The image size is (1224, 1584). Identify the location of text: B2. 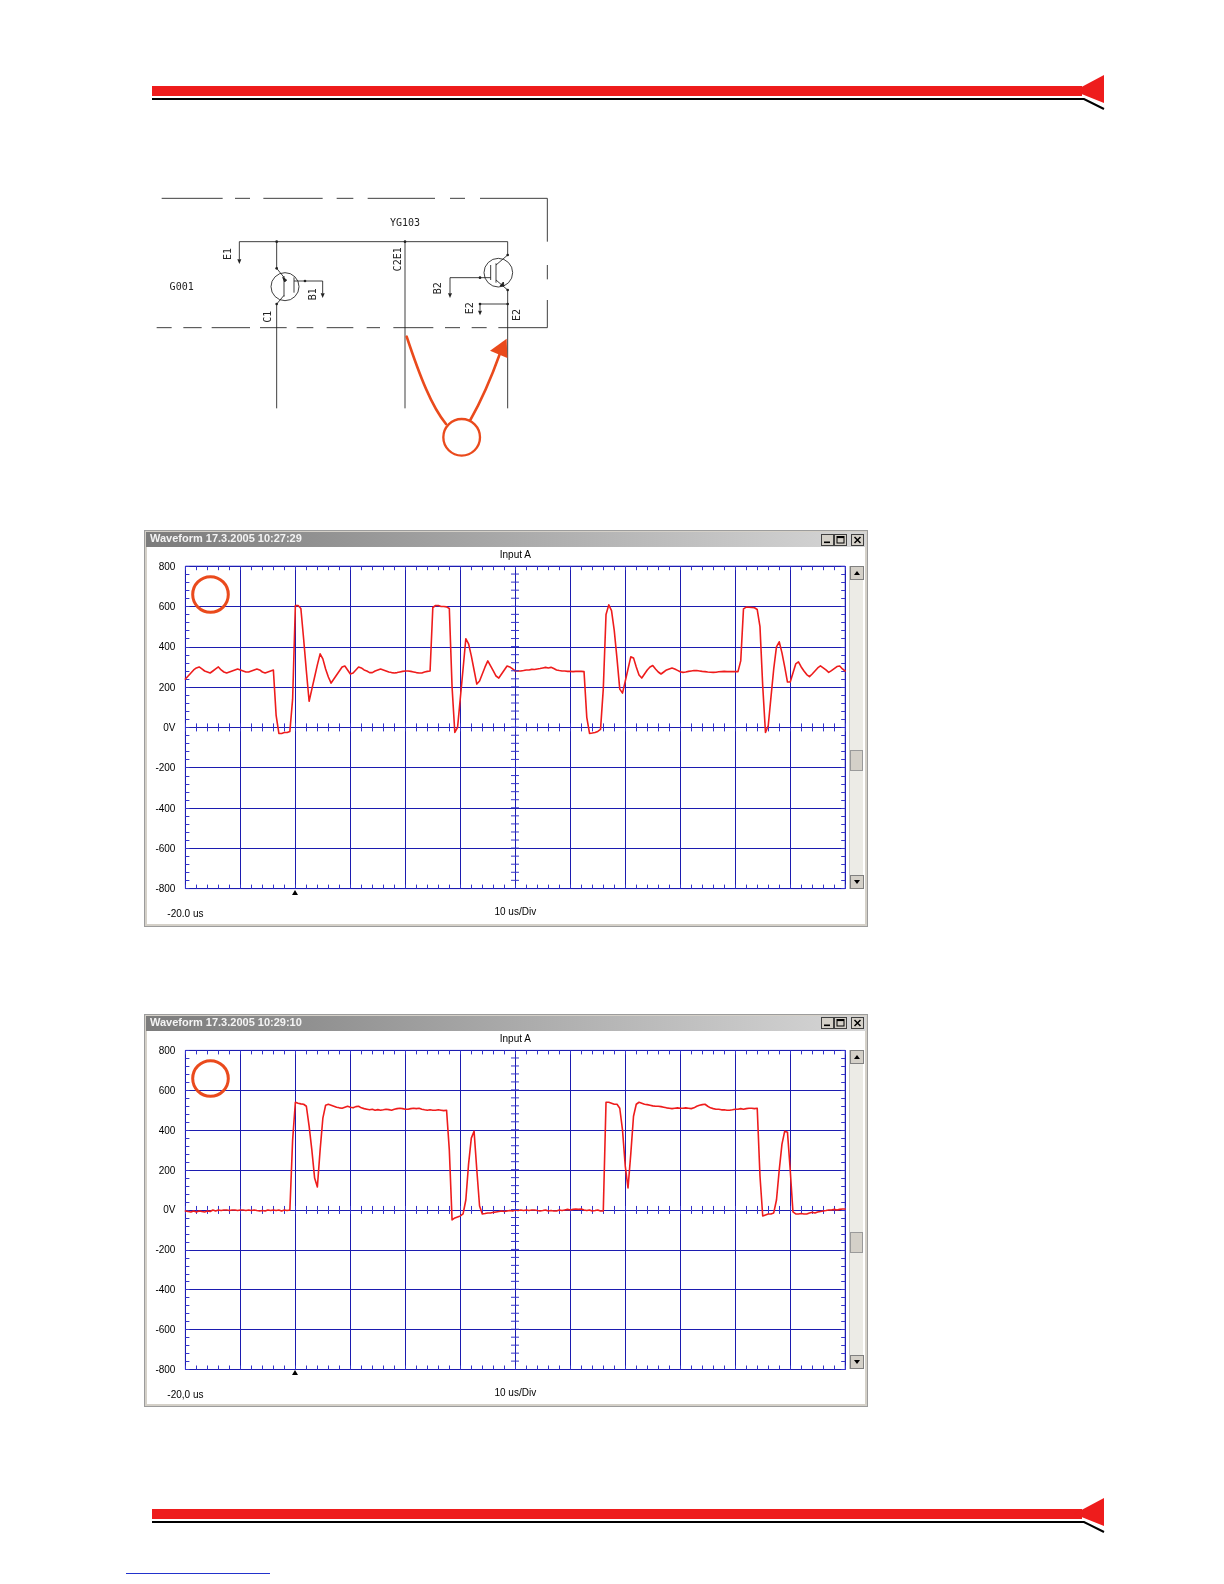
(438, 288).